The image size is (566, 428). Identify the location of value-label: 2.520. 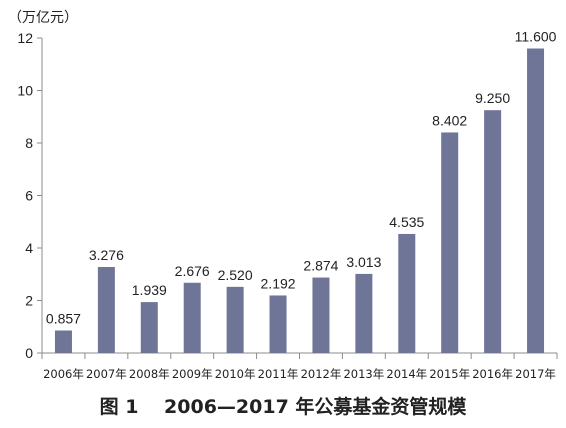
(235, 275).